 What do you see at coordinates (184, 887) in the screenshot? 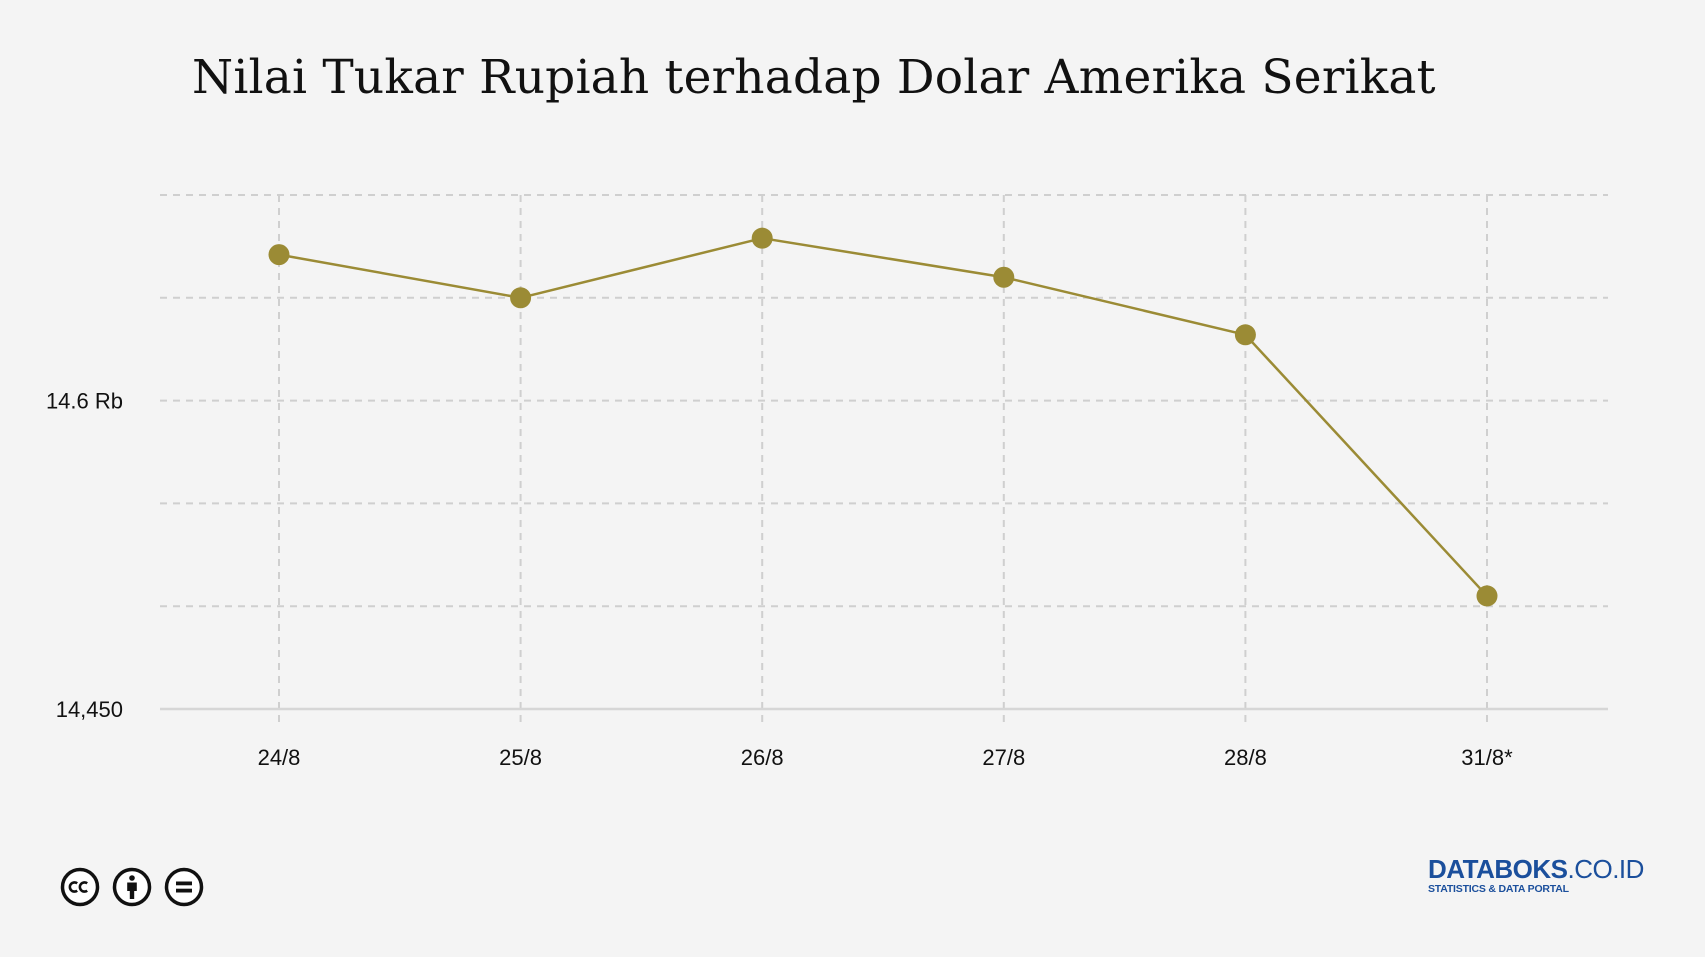
I see `no-derivatives-icon` at bounding box center [184, 887].